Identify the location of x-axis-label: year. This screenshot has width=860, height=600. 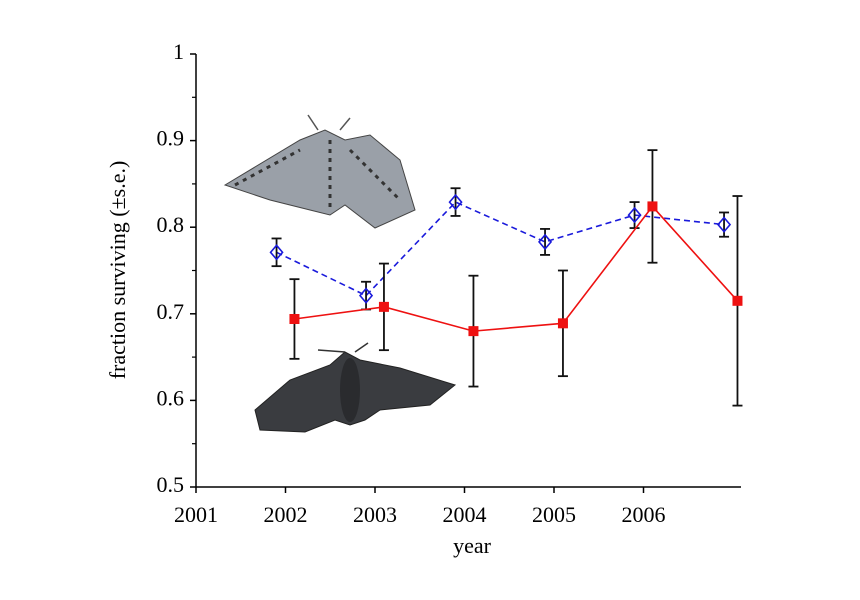
(472, 545).